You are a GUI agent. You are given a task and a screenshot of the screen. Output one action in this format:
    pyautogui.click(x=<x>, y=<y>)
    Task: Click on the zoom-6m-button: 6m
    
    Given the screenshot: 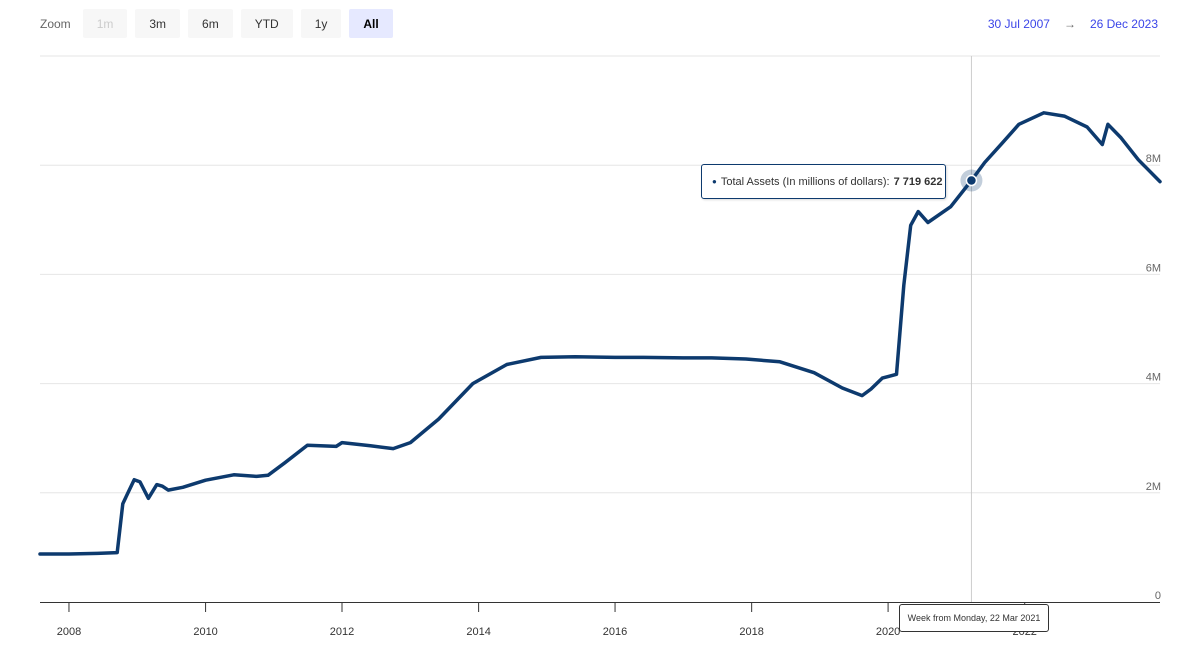 What is the action you would take?
    pyautogui.click(x=210, y=23)
    